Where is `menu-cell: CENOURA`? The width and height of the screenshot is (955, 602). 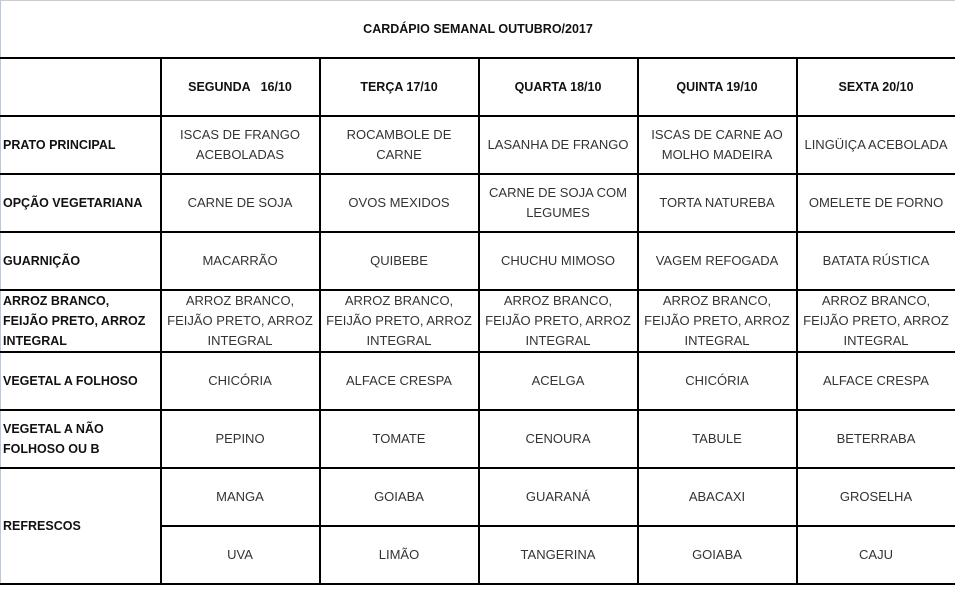 menu-cell: CENOURA is located at coordinates (558, 439).